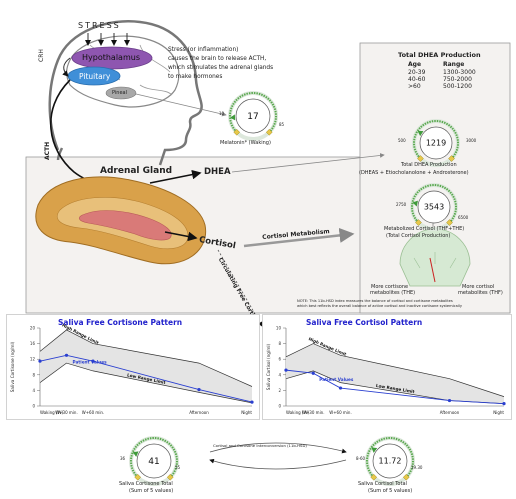 The height and width of the screenshot is (499, 516). I want to click on hypothalamus-label: Hypothalamus, so click(111, 57).